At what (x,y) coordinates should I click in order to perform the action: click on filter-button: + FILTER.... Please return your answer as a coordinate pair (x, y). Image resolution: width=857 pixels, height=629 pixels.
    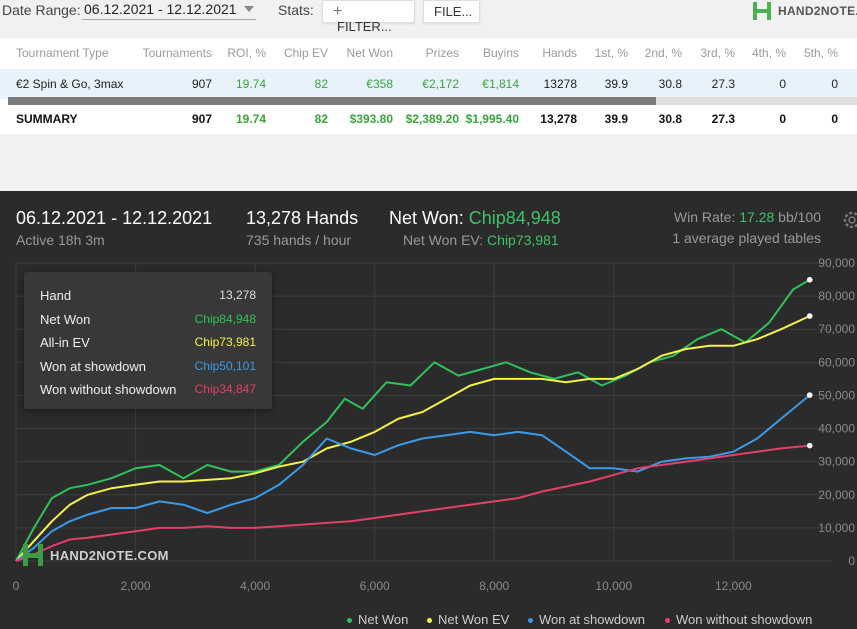
    Looking at the image, I should click on (368, 17).